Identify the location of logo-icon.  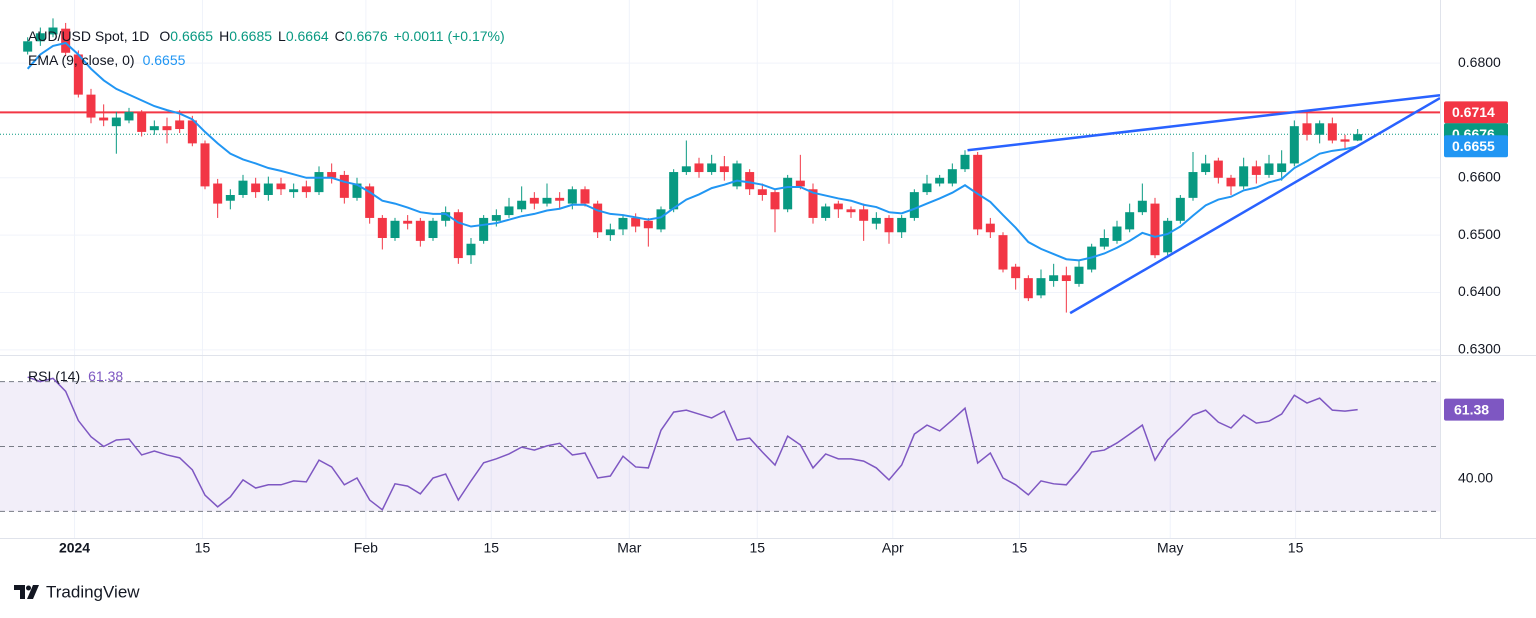
(26, 592).